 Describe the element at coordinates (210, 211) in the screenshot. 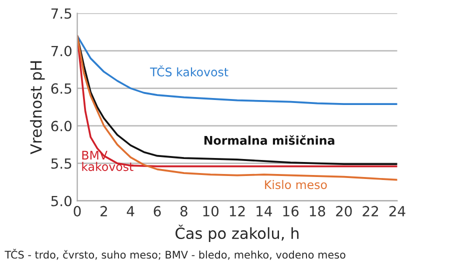

I see `x-tick-label: 10` at that location.